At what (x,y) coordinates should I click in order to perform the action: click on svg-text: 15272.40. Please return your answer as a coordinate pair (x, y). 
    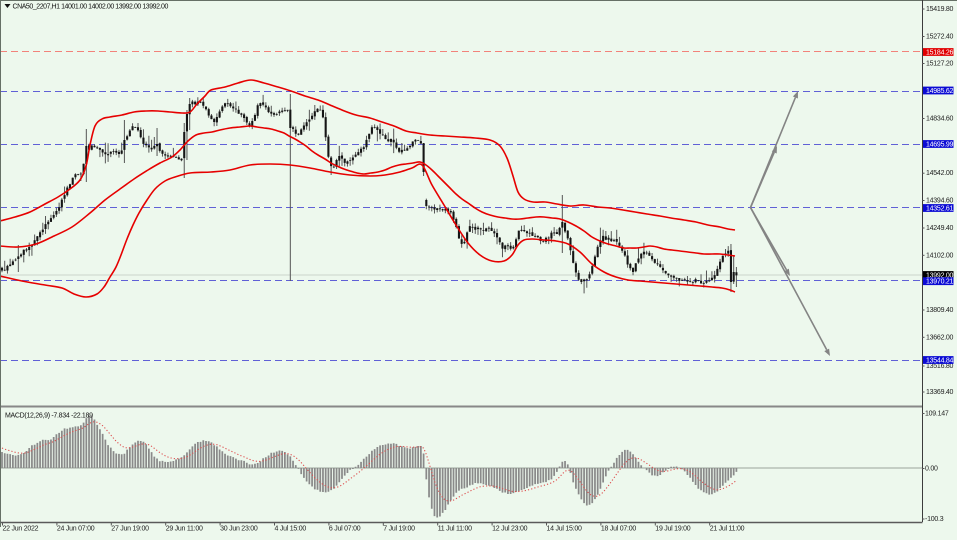
    Looking at the image, I should click on (940, 37).